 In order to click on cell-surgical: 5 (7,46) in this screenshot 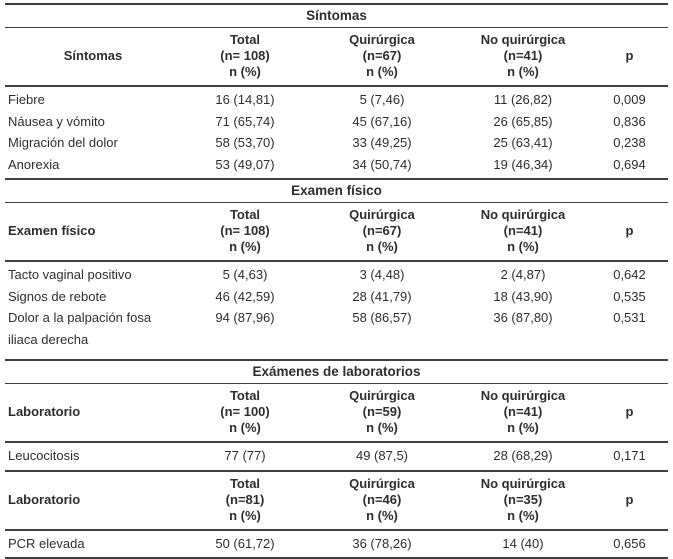, I will do `click(382, 100)`.